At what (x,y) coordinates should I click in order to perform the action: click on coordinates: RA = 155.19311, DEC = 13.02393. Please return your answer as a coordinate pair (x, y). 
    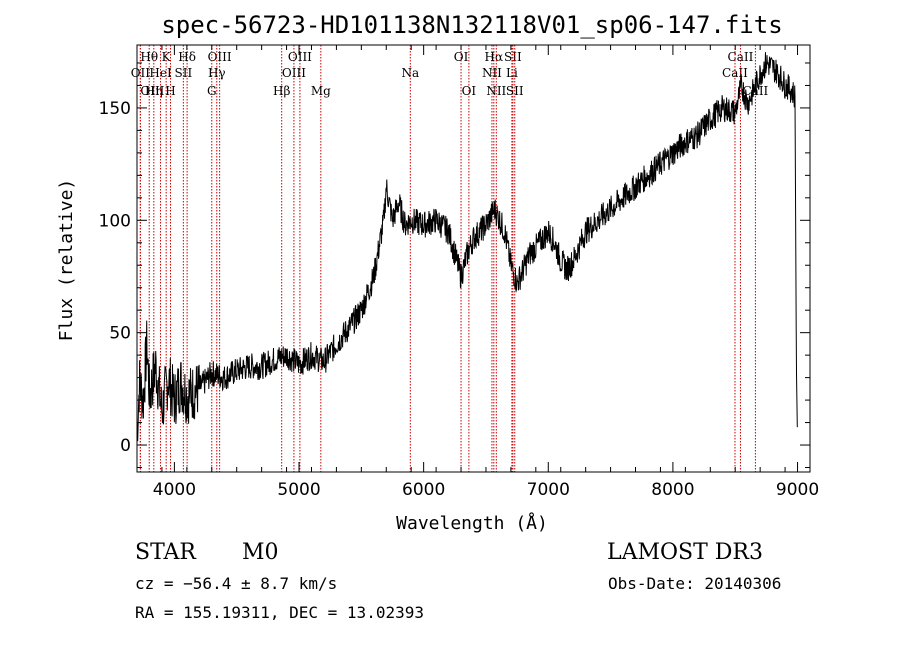
    Looking at the image, I should click on (279, 612).